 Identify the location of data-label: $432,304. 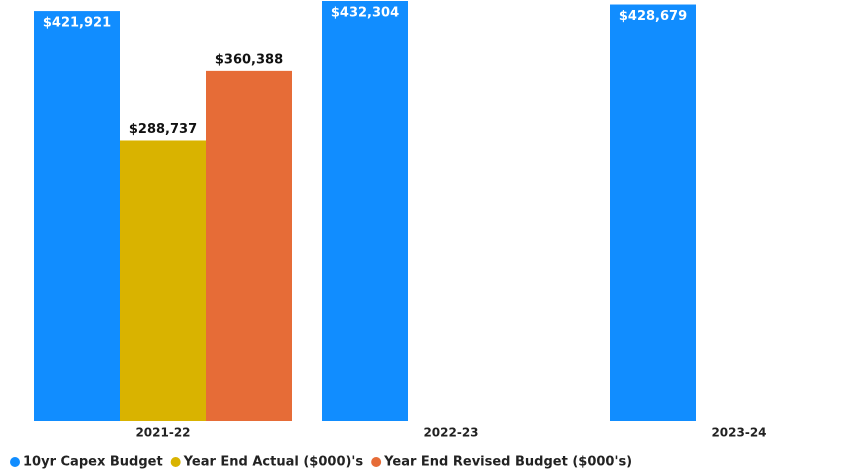
(365, 13).